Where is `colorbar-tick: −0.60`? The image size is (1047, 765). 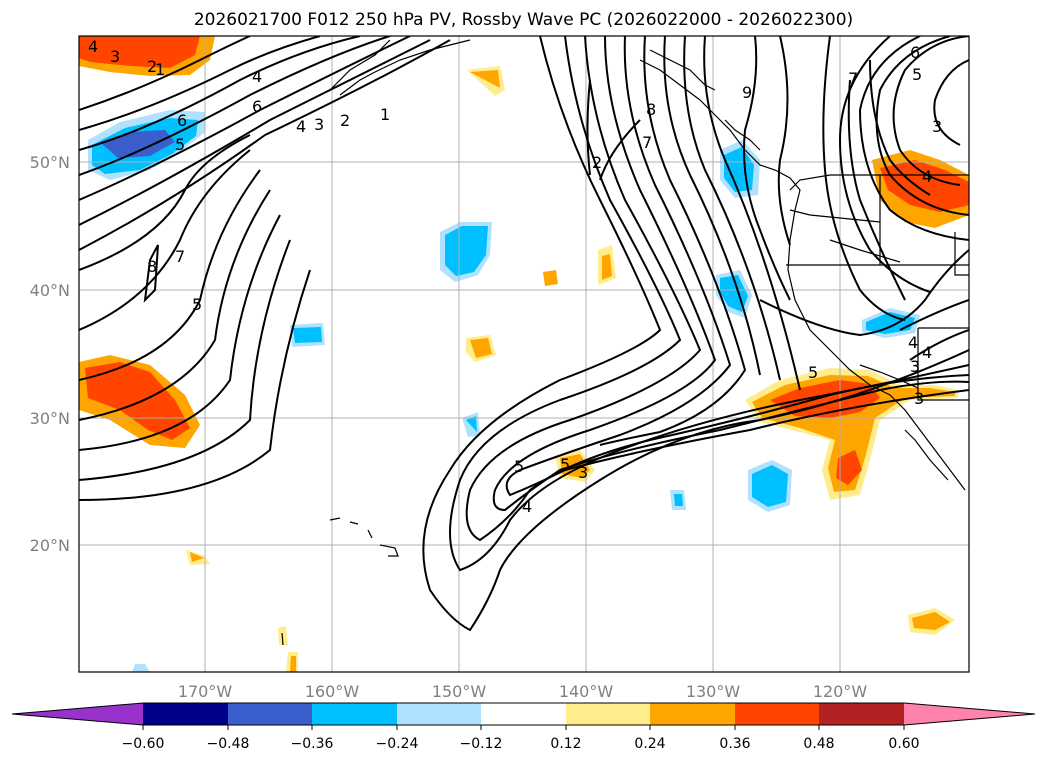
colorbar-tick: −0.60 is located at coordinates (143, 744).